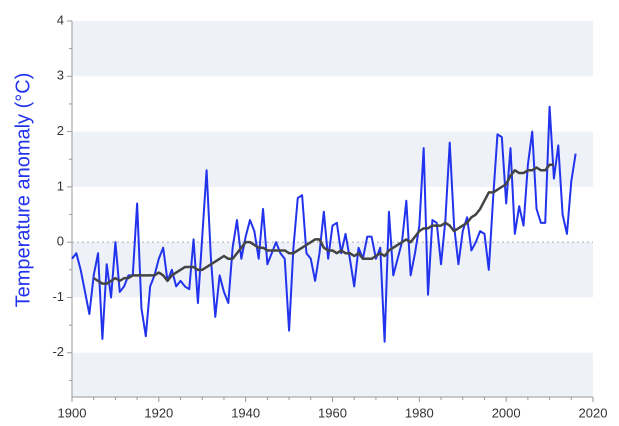 Image resolution: width=619 pixels, height=426 pixels. Describe the element at coordinates (60, 241) in the screenshot. I see `y-tick-label: 0` at that location.